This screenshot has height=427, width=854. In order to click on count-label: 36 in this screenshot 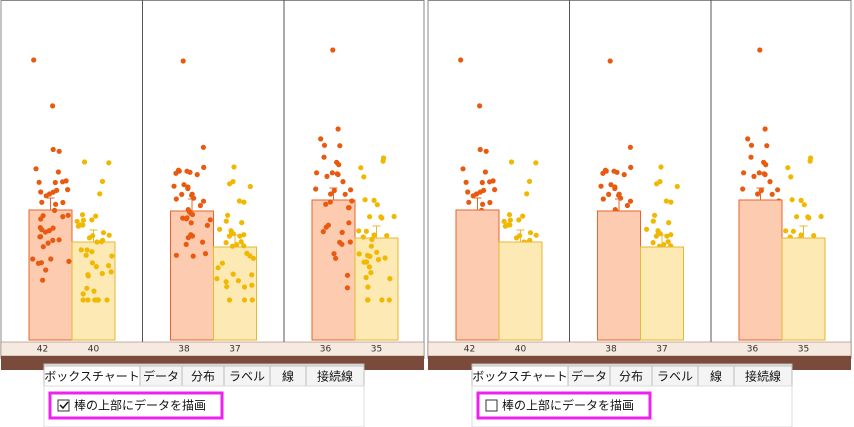, I will do `click(753, 350)`.